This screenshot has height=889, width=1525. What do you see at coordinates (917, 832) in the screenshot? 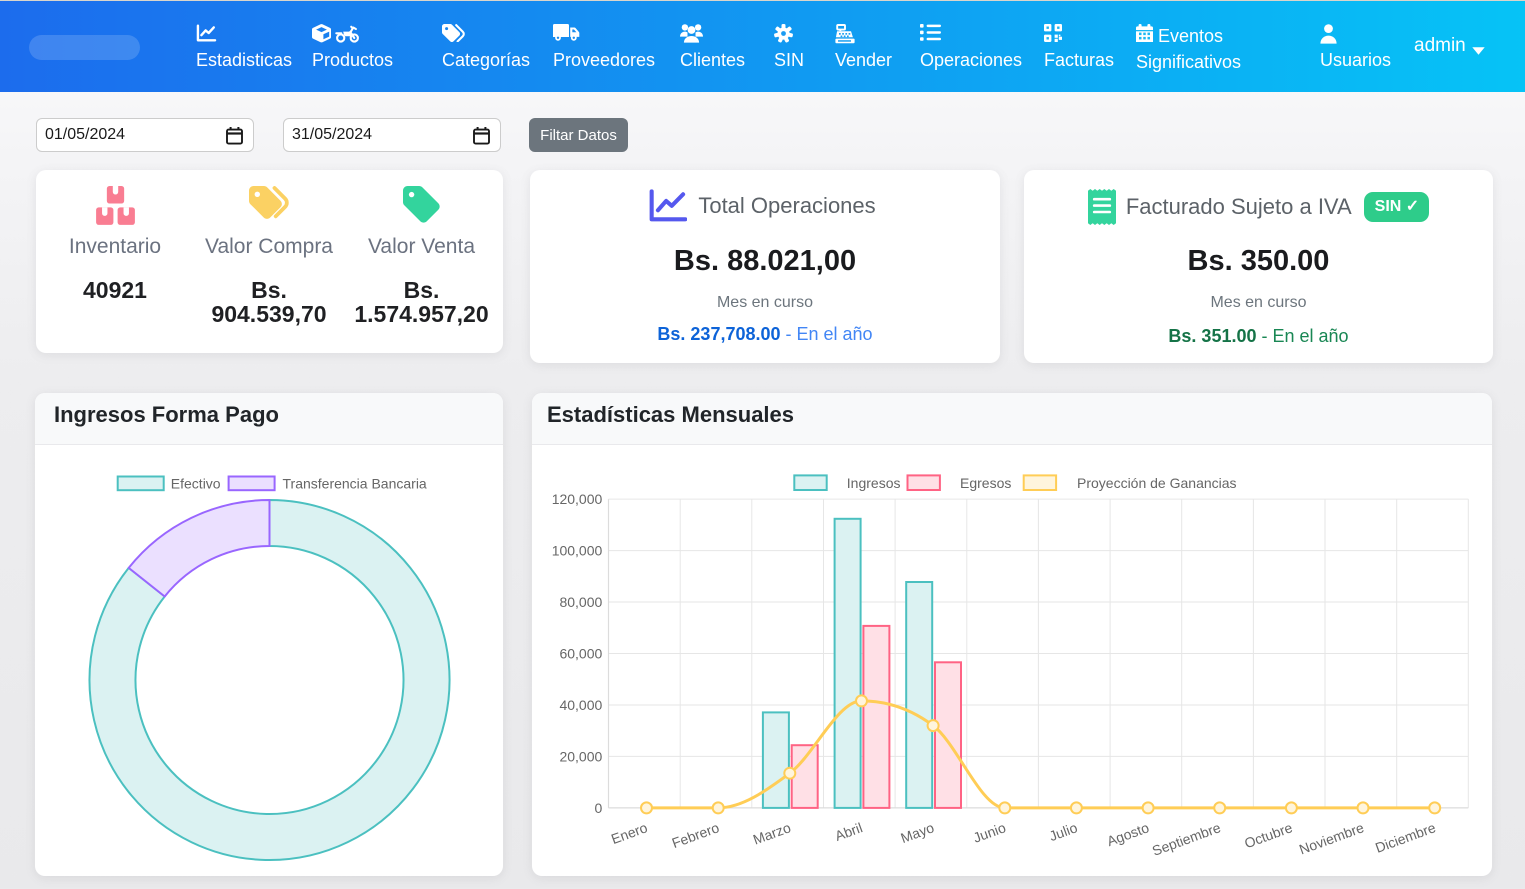
I see `svg-text: Mayo` at bounding box center [917, 832].